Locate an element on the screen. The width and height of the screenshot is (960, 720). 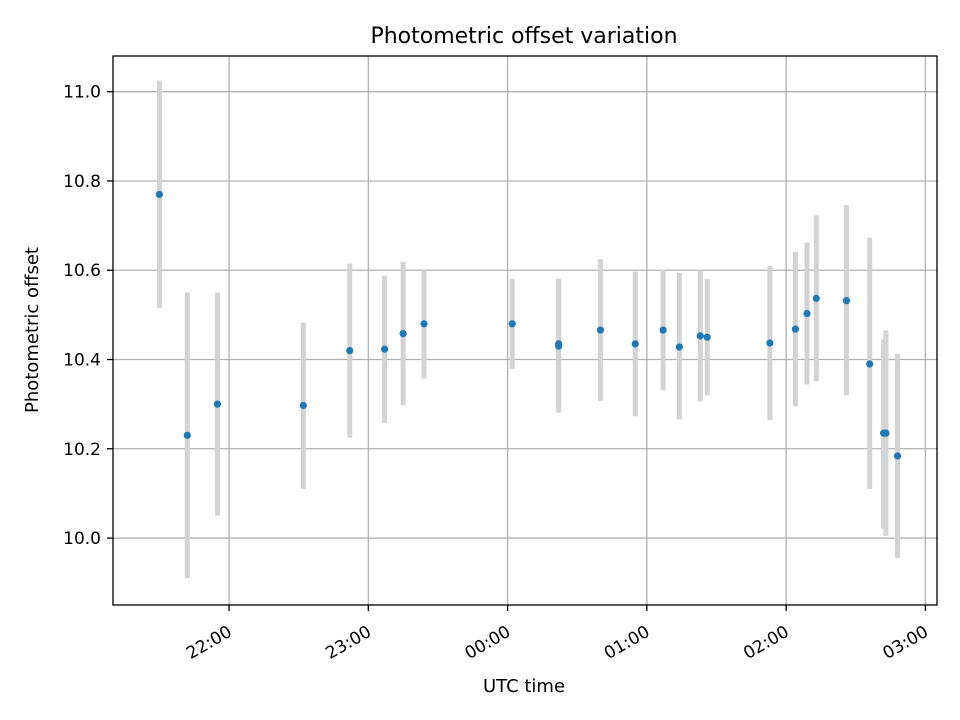
x-tick-label: 23:00 is located at coordinates (348, 643).